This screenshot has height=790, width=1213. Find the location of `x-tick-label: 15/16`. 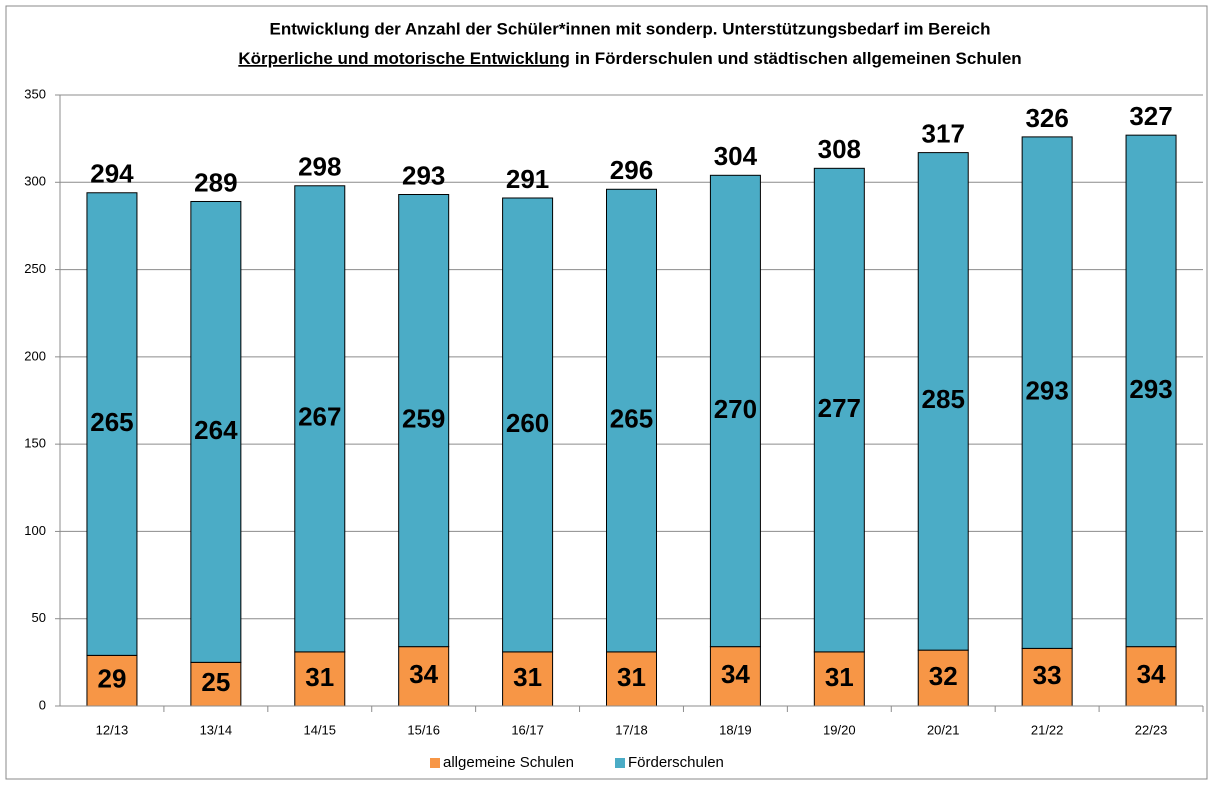

x-tick-label: 15/16 is located at coordinates (423, 729).